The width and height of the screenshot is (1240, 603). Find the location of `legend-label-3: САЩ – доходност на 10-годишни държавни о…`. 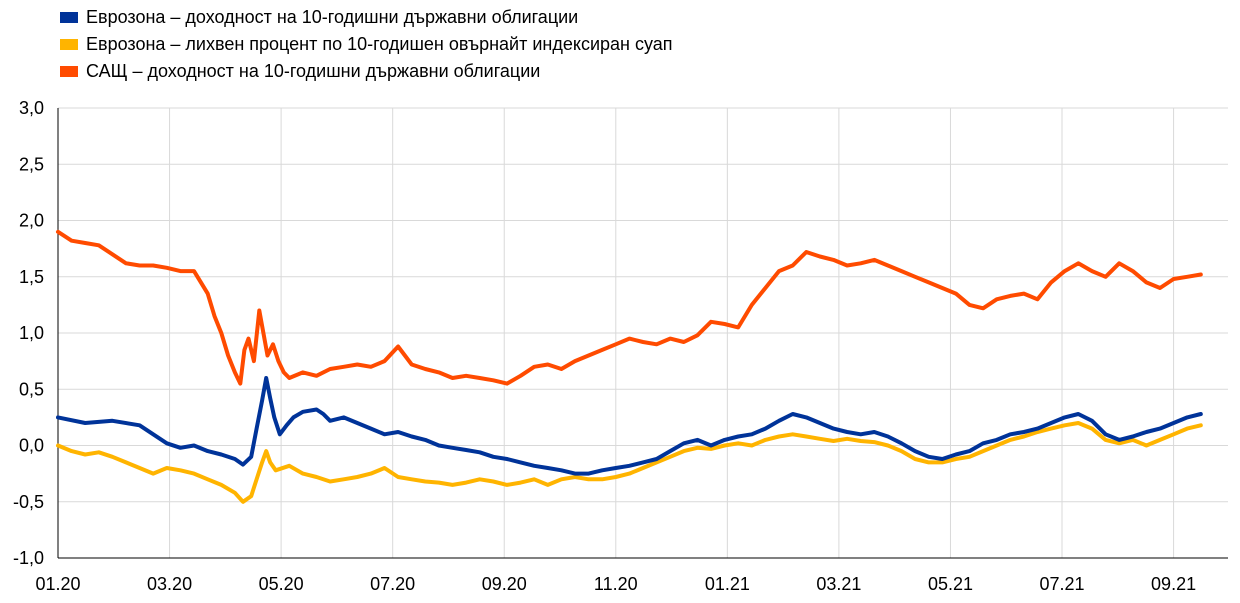

legend-label-3: САЩ – доходност на 10-годишни държавни о… is located at coordinates (313, 71).